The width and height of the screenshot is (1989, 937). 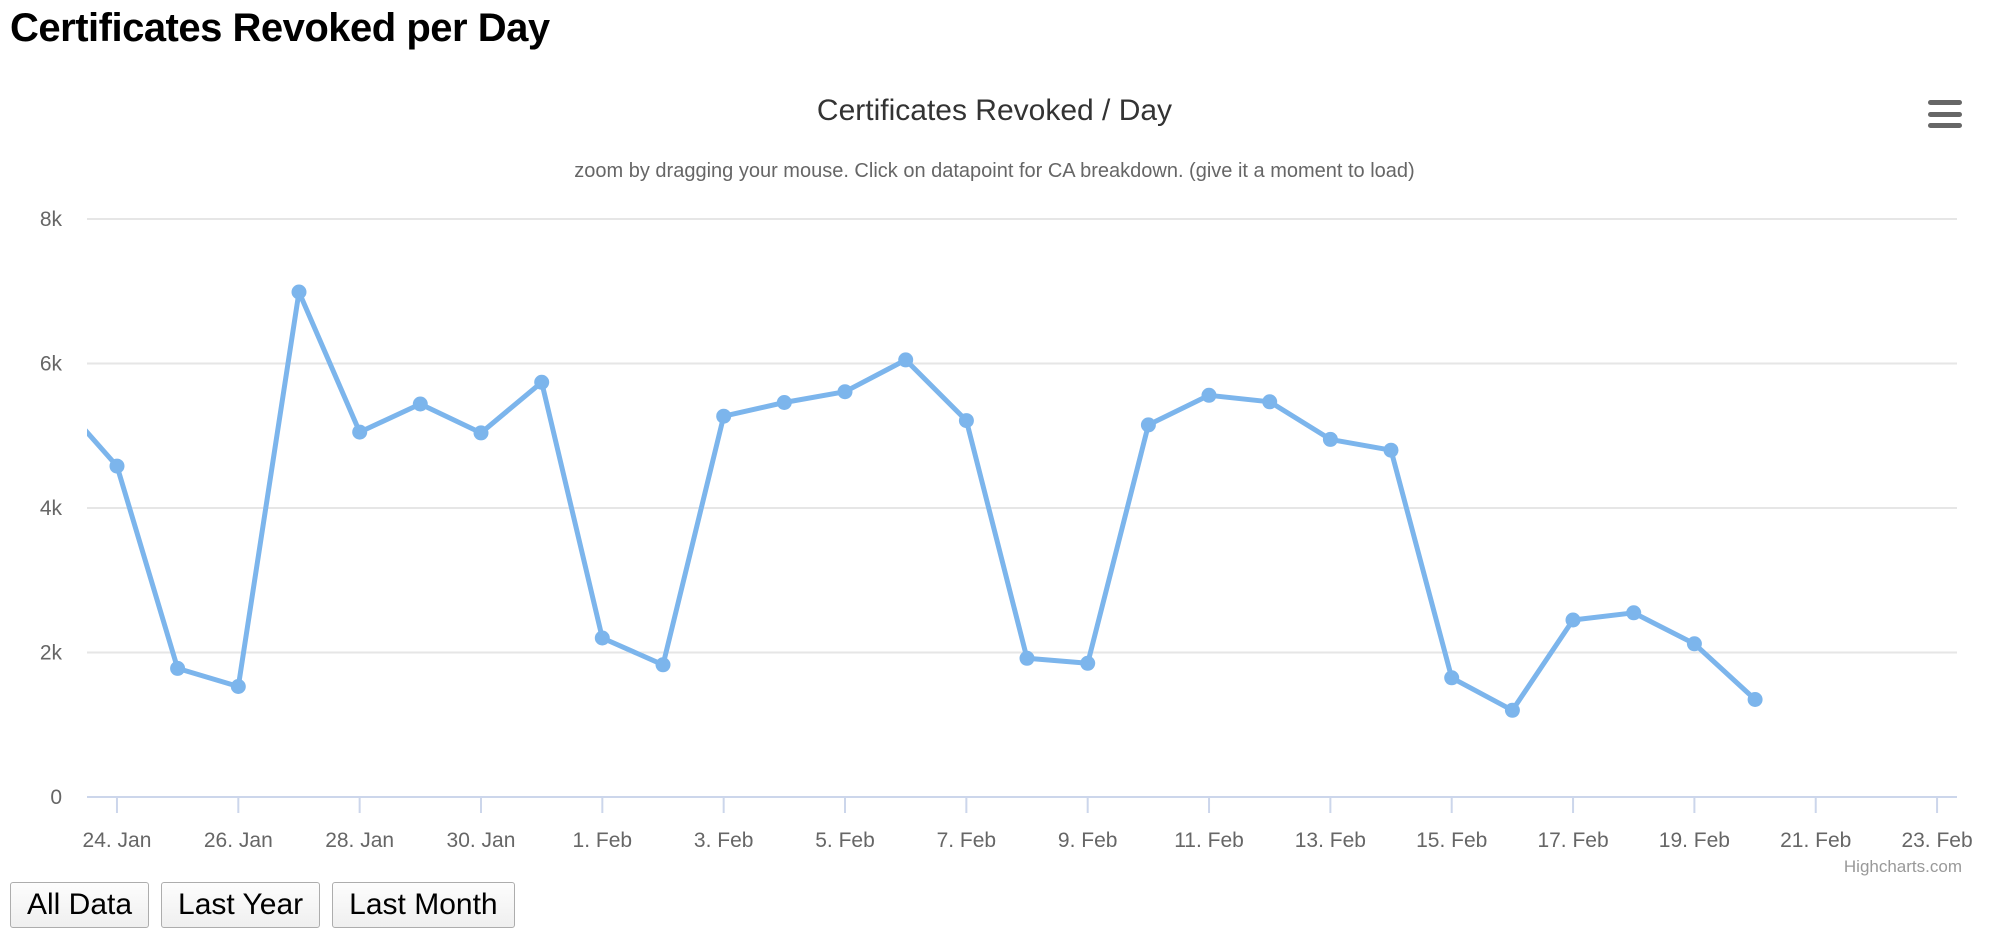 I want to click on x-axis-label: 1. Feb, so click(x=603, y=840).